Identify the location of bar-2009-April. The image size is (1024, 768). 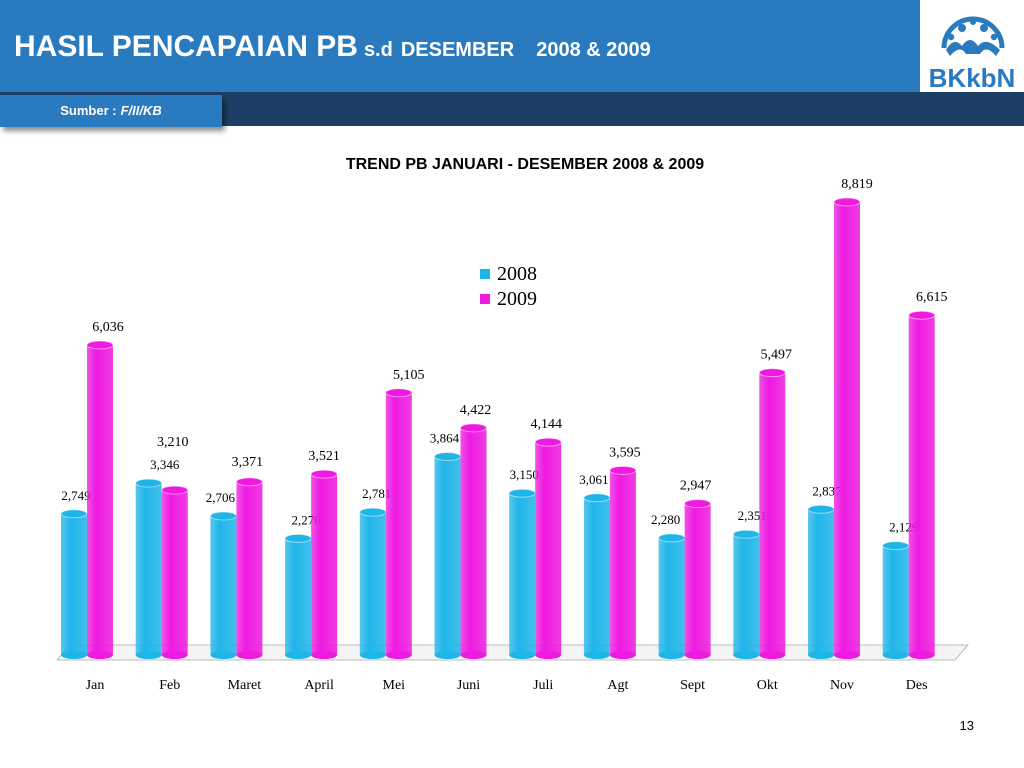
(324, 564).